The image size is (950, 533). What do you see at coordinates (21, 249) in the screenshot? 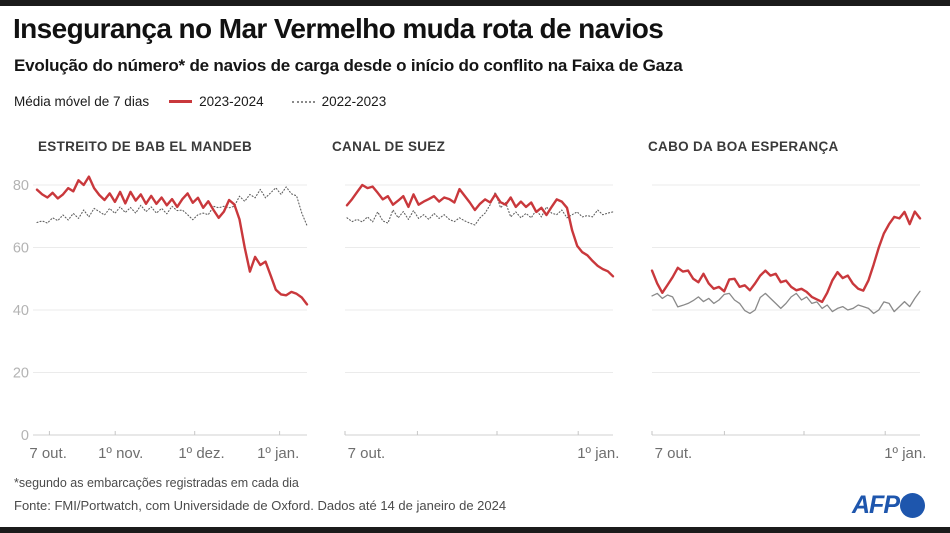
I see `y-axis-label: 60` at bounding box center [21, 249].